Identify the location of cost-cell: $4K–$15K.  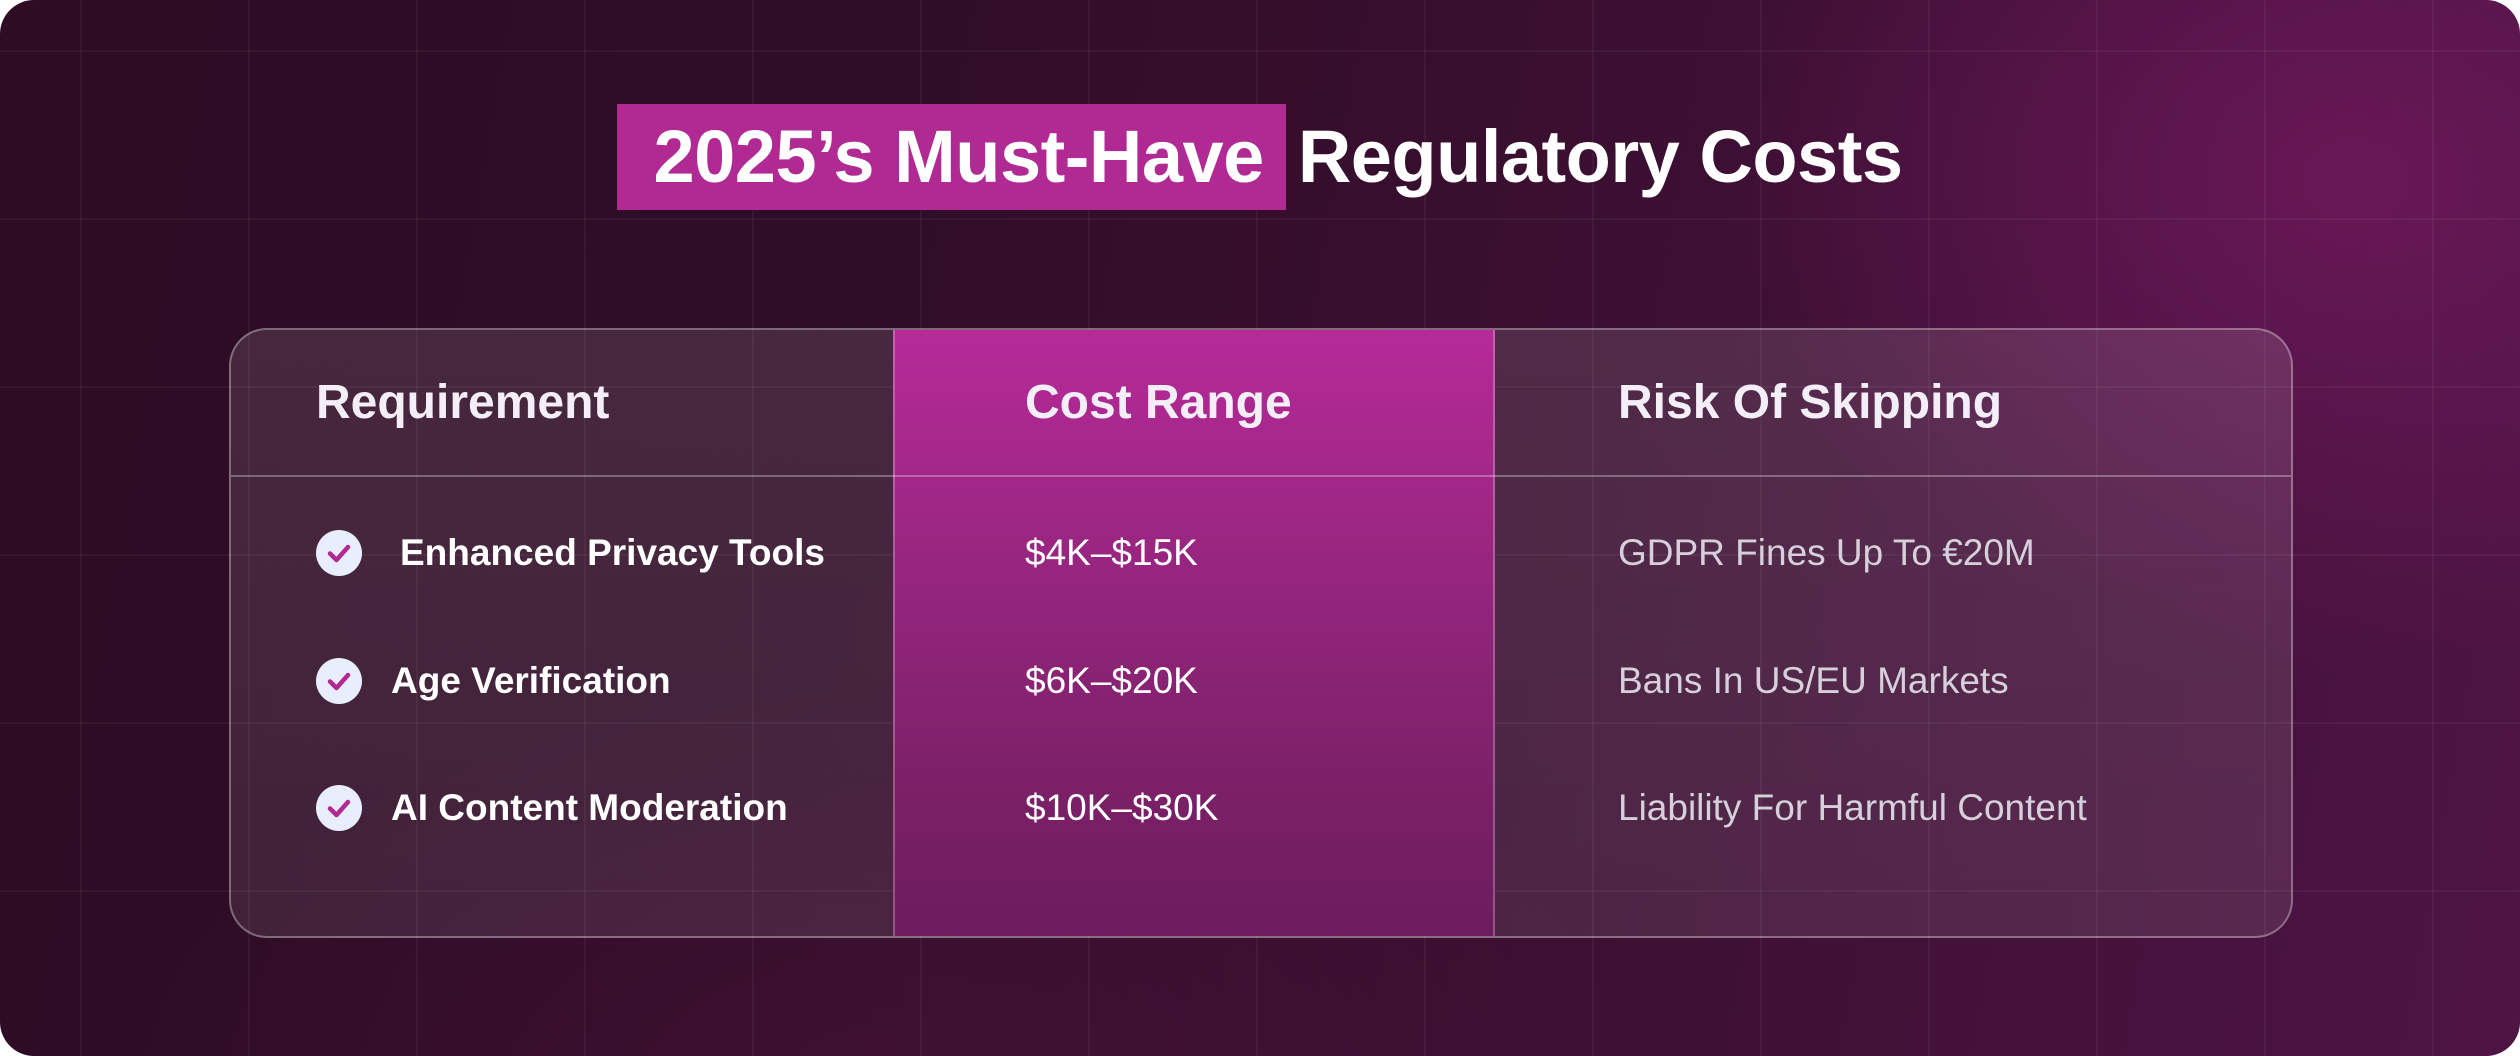
(1111, 552).